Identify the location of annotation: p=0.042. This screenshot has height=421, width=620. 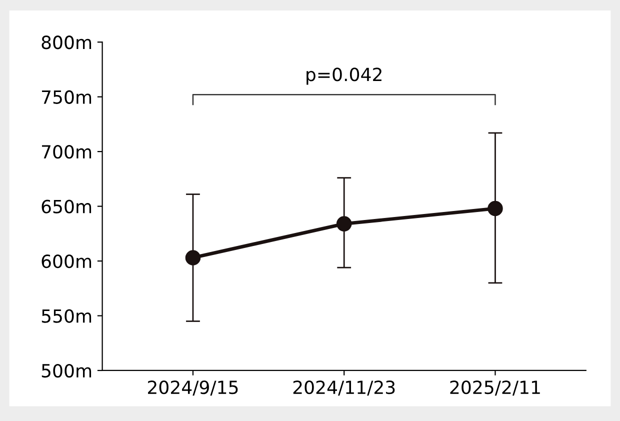
(344, 76).